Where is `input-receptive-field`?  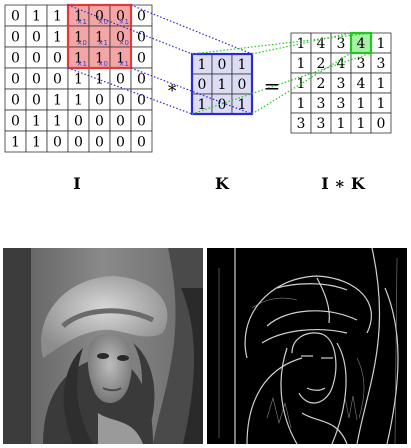
input-receptive-field is located at coordinates (99, 36).